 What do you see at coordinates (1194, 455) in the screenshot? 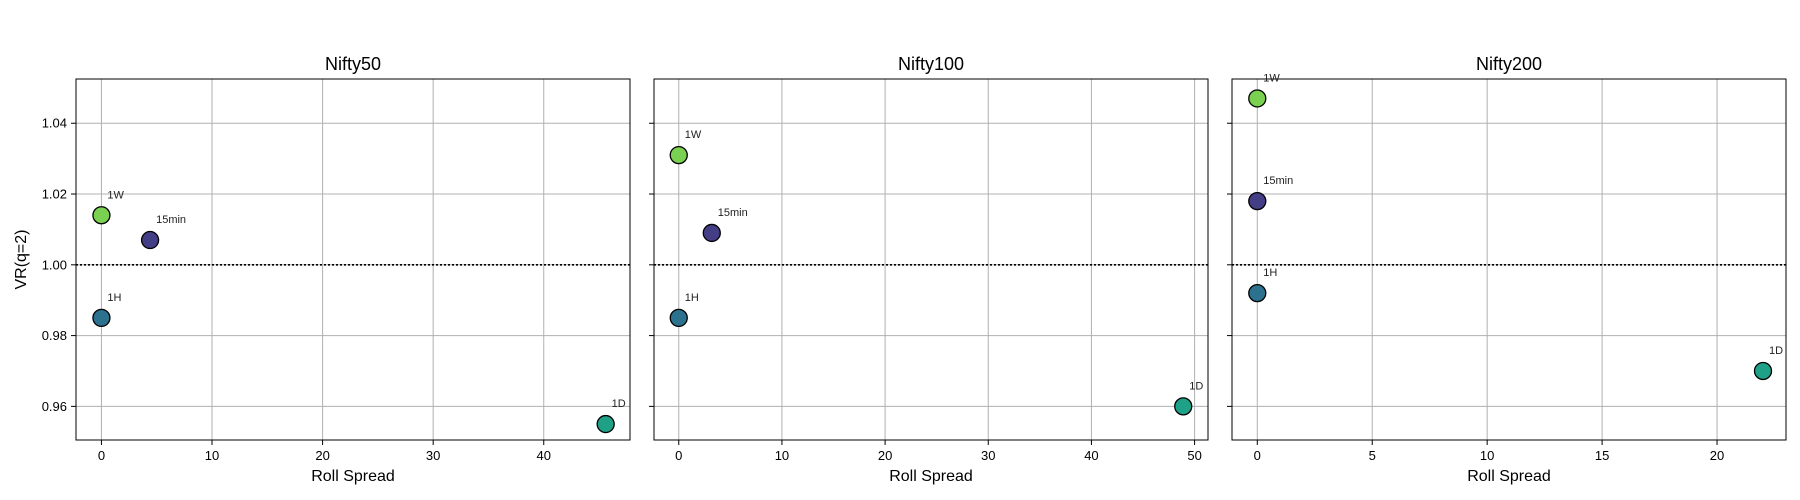
I see `x-tick-label: 50` at bounding box center [1194, 455].